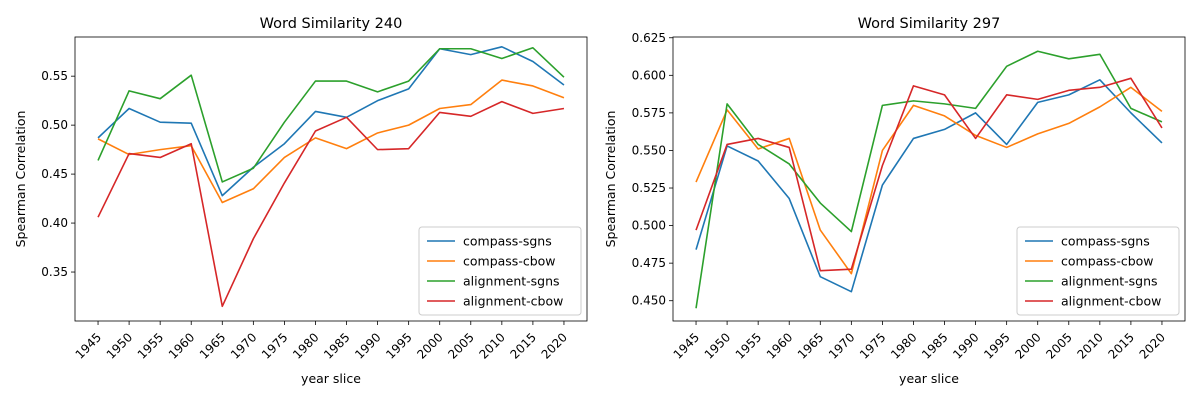 Image resolution: width=1200 pixels, height=400 pixels. I want to click on y-tick-label: 0.35, so click(54, 272).